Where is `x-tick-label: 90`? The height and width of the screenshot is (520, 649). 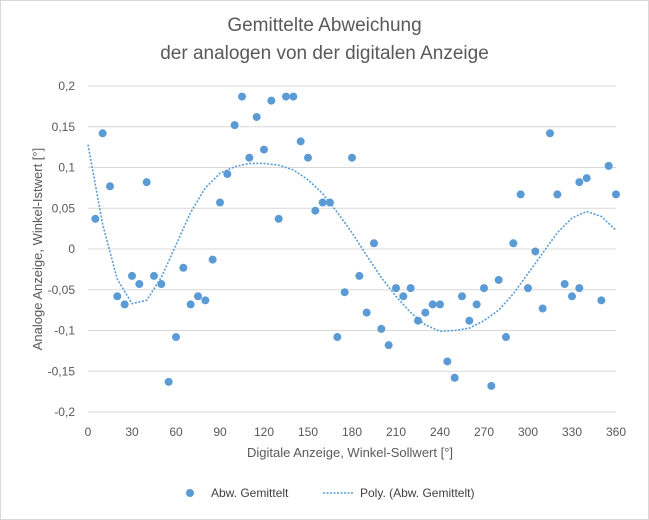
x-tick-label: 90 is located at coordinates (220, 432).